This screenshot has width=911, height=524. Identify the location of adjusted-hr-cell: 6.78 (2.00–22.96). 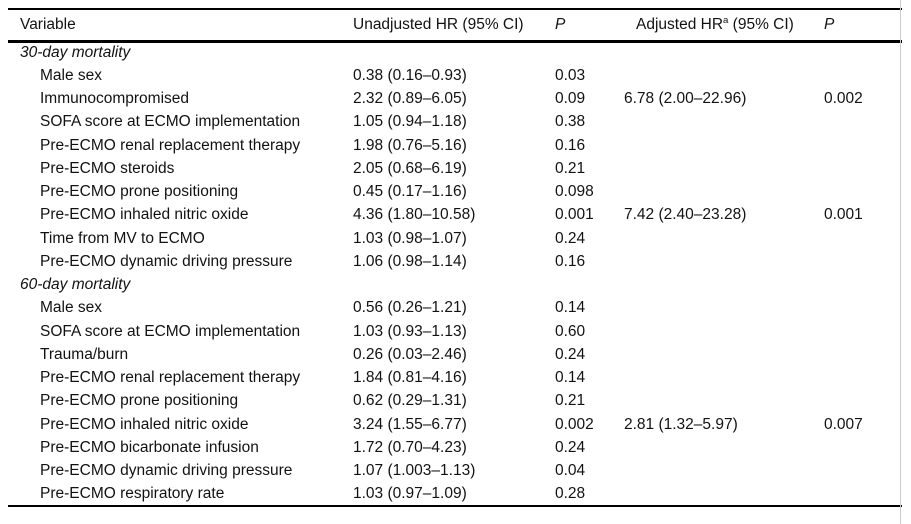
(685, 99).